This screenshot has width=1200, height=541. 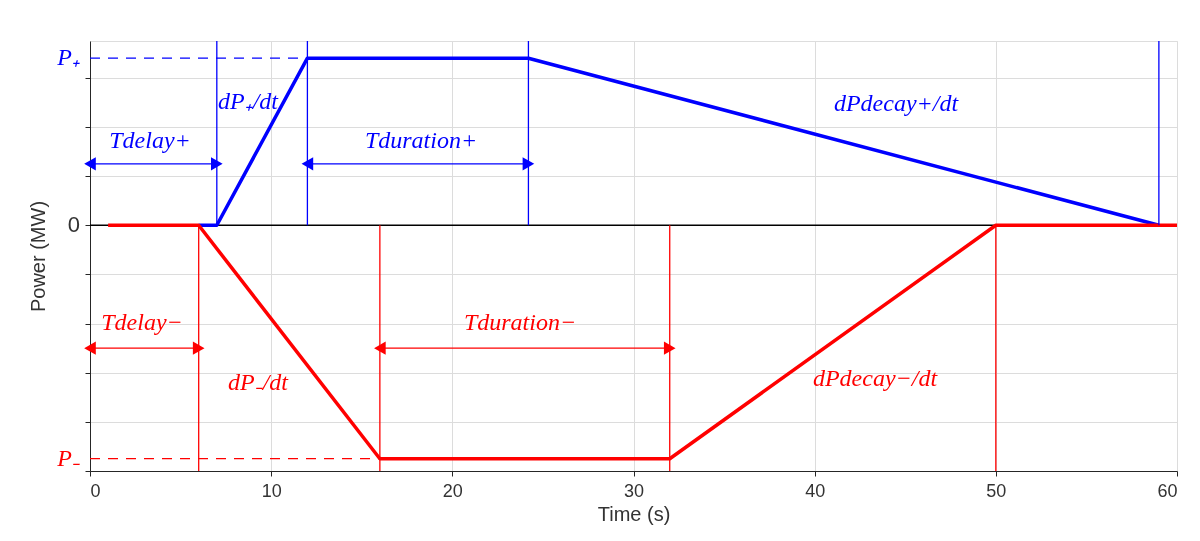 What do you see at coordinates (259, 382) in the screenshot?
I see `annotation: dP₋/dt` at bounding box center [259, 382].